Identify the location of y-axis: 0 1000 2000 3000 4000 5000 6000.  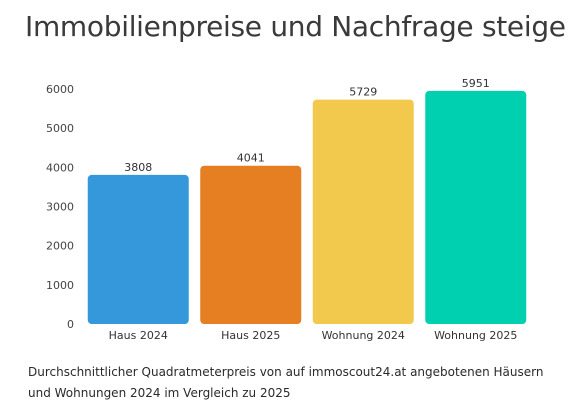
(60, 207).